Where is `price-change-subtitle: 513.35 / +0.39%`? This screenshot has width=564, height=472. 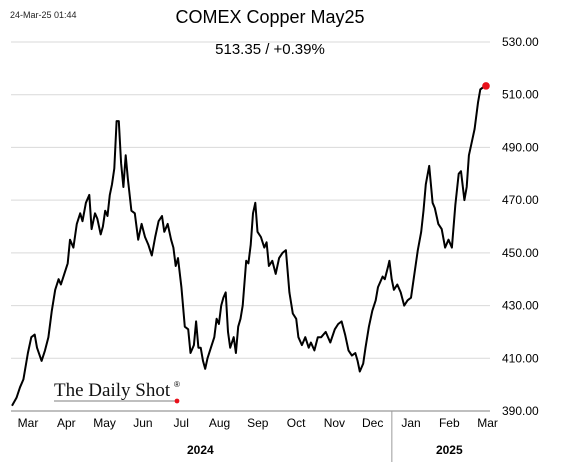
price-change-subtitle: 513.35 / +0.39% is located at coordinates (270, 49).